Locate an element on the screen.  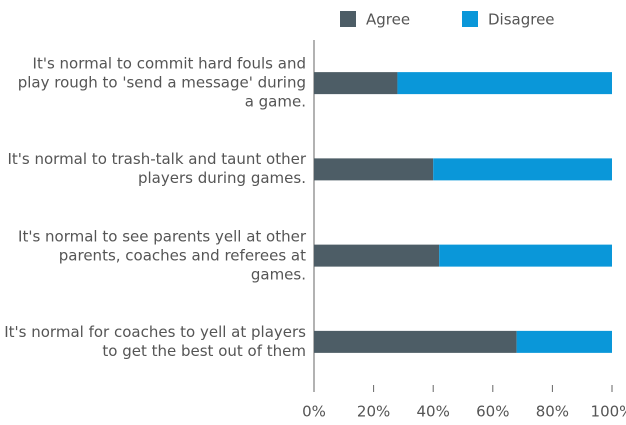
x-tick-label: 80% is located at coordinates (552, 412).